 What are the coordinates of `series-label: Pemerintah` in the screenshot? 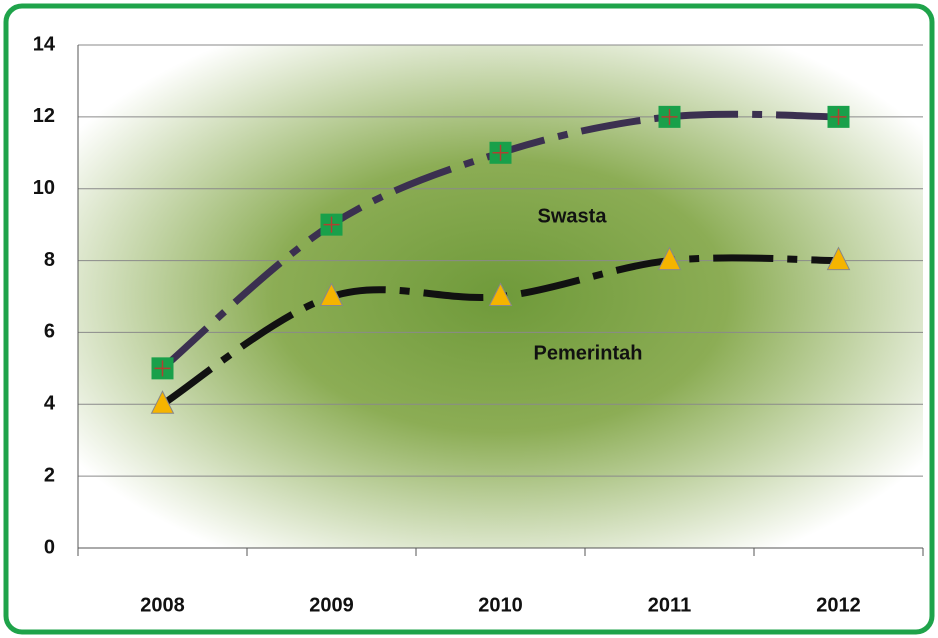 It's located at (588, 353).